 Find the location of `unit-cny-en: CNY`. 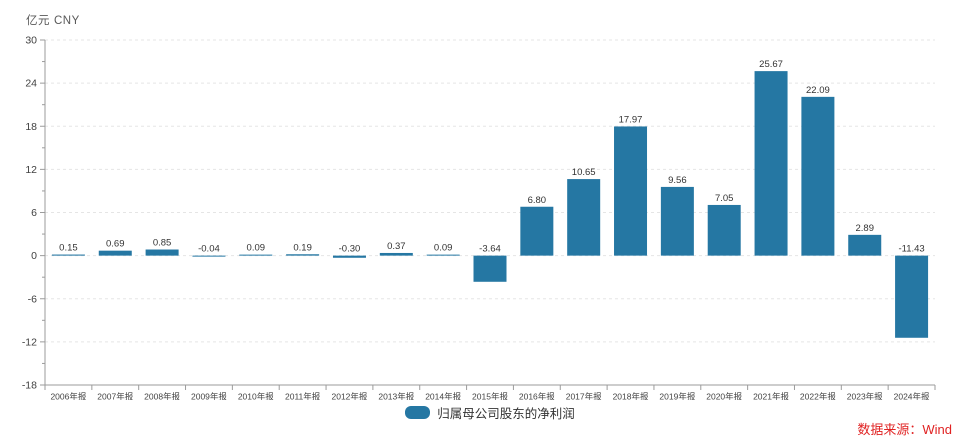

unit-cny-en: CNY is located at coordinates (67, 21).